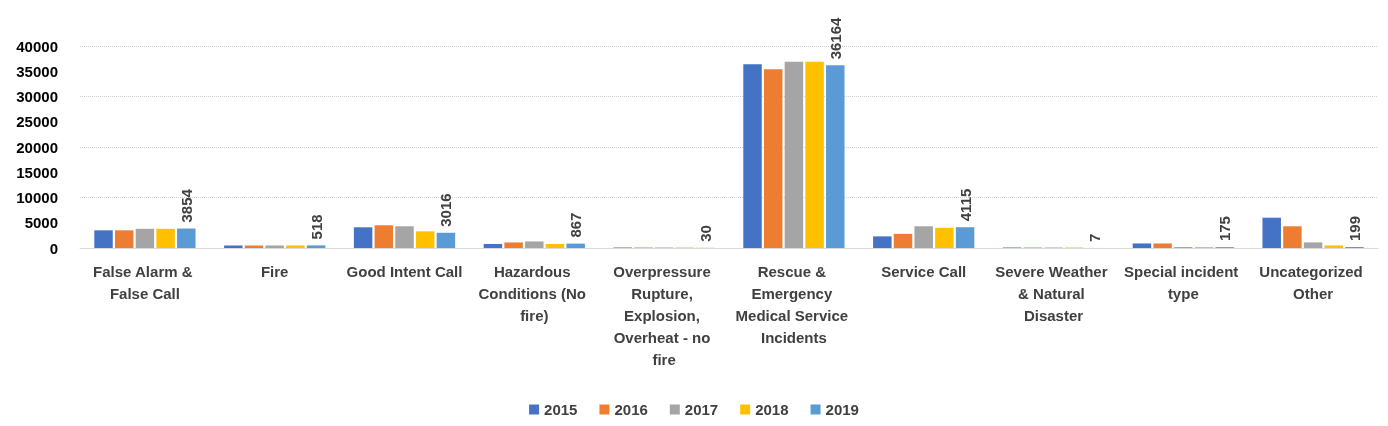 The width and height of the screenshot is (1388, 426). I want to click on data-label: 867, so click(576, 225).